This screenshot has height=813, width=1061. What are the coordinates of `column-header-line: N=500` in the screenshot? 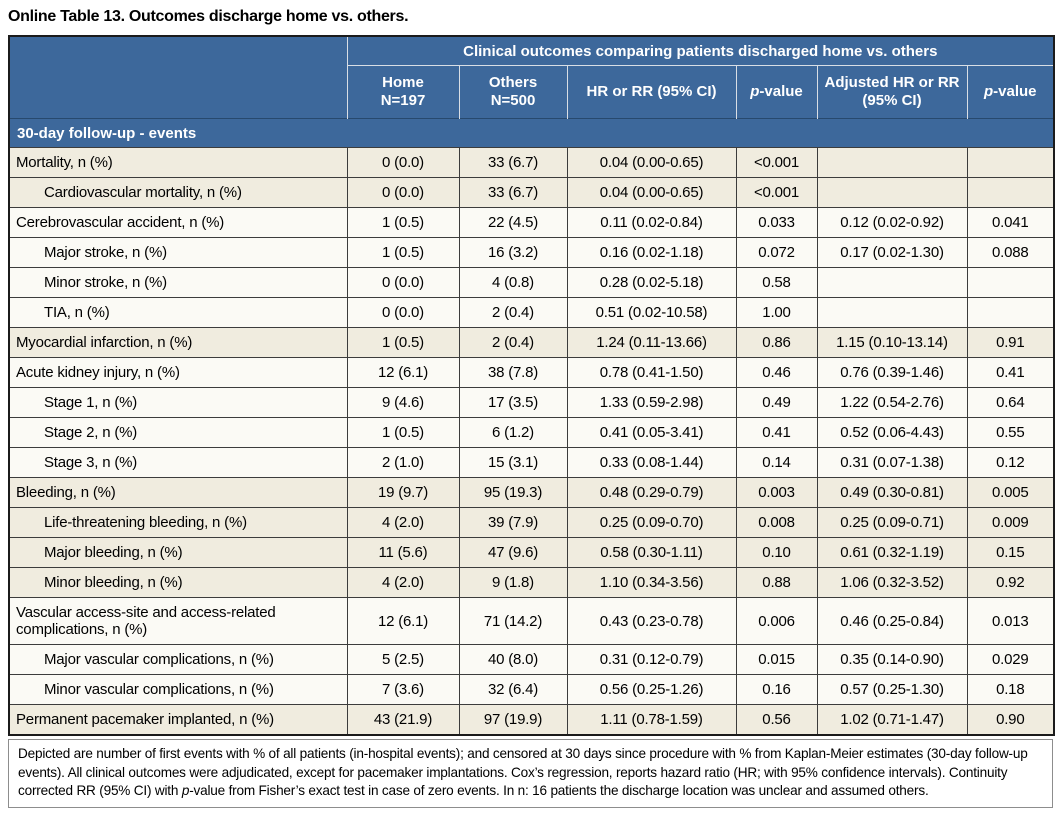 It's located at (513, 101).